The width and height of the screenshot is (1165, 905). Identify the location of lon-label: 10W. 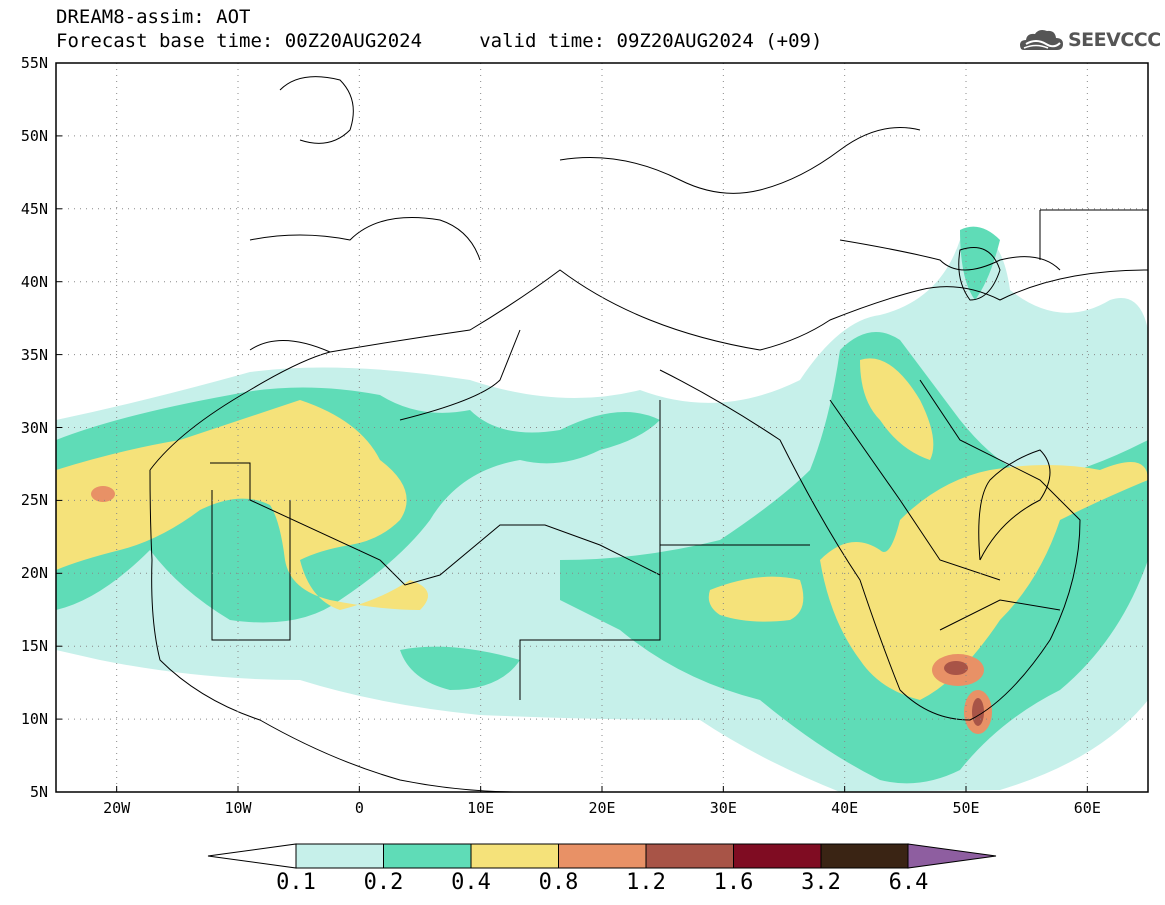
(238, 808).